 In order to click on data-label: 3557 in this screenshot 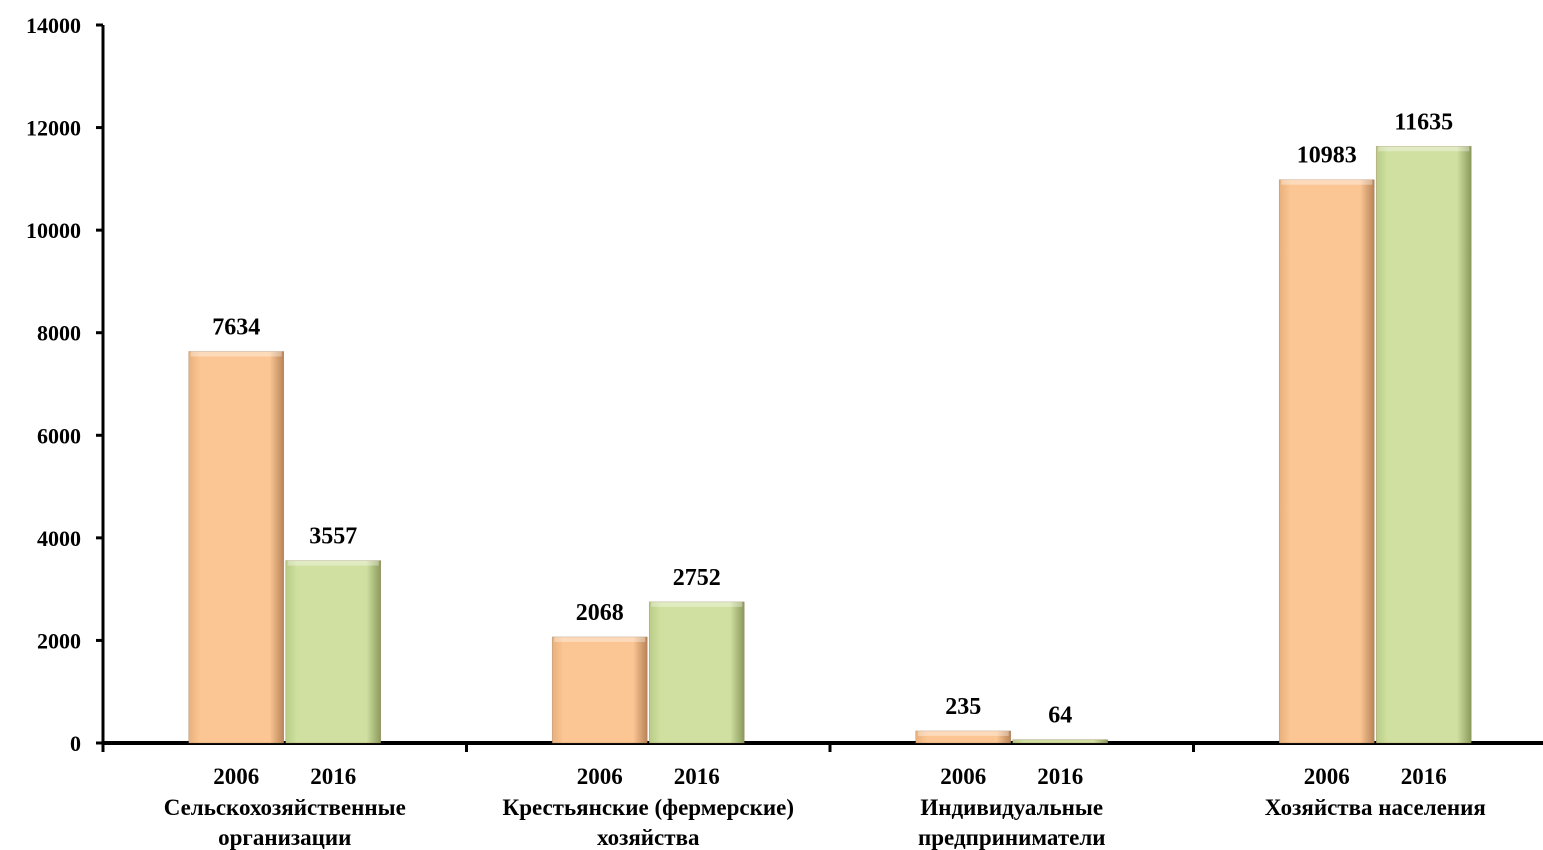, I will do `click(333, 537)`.